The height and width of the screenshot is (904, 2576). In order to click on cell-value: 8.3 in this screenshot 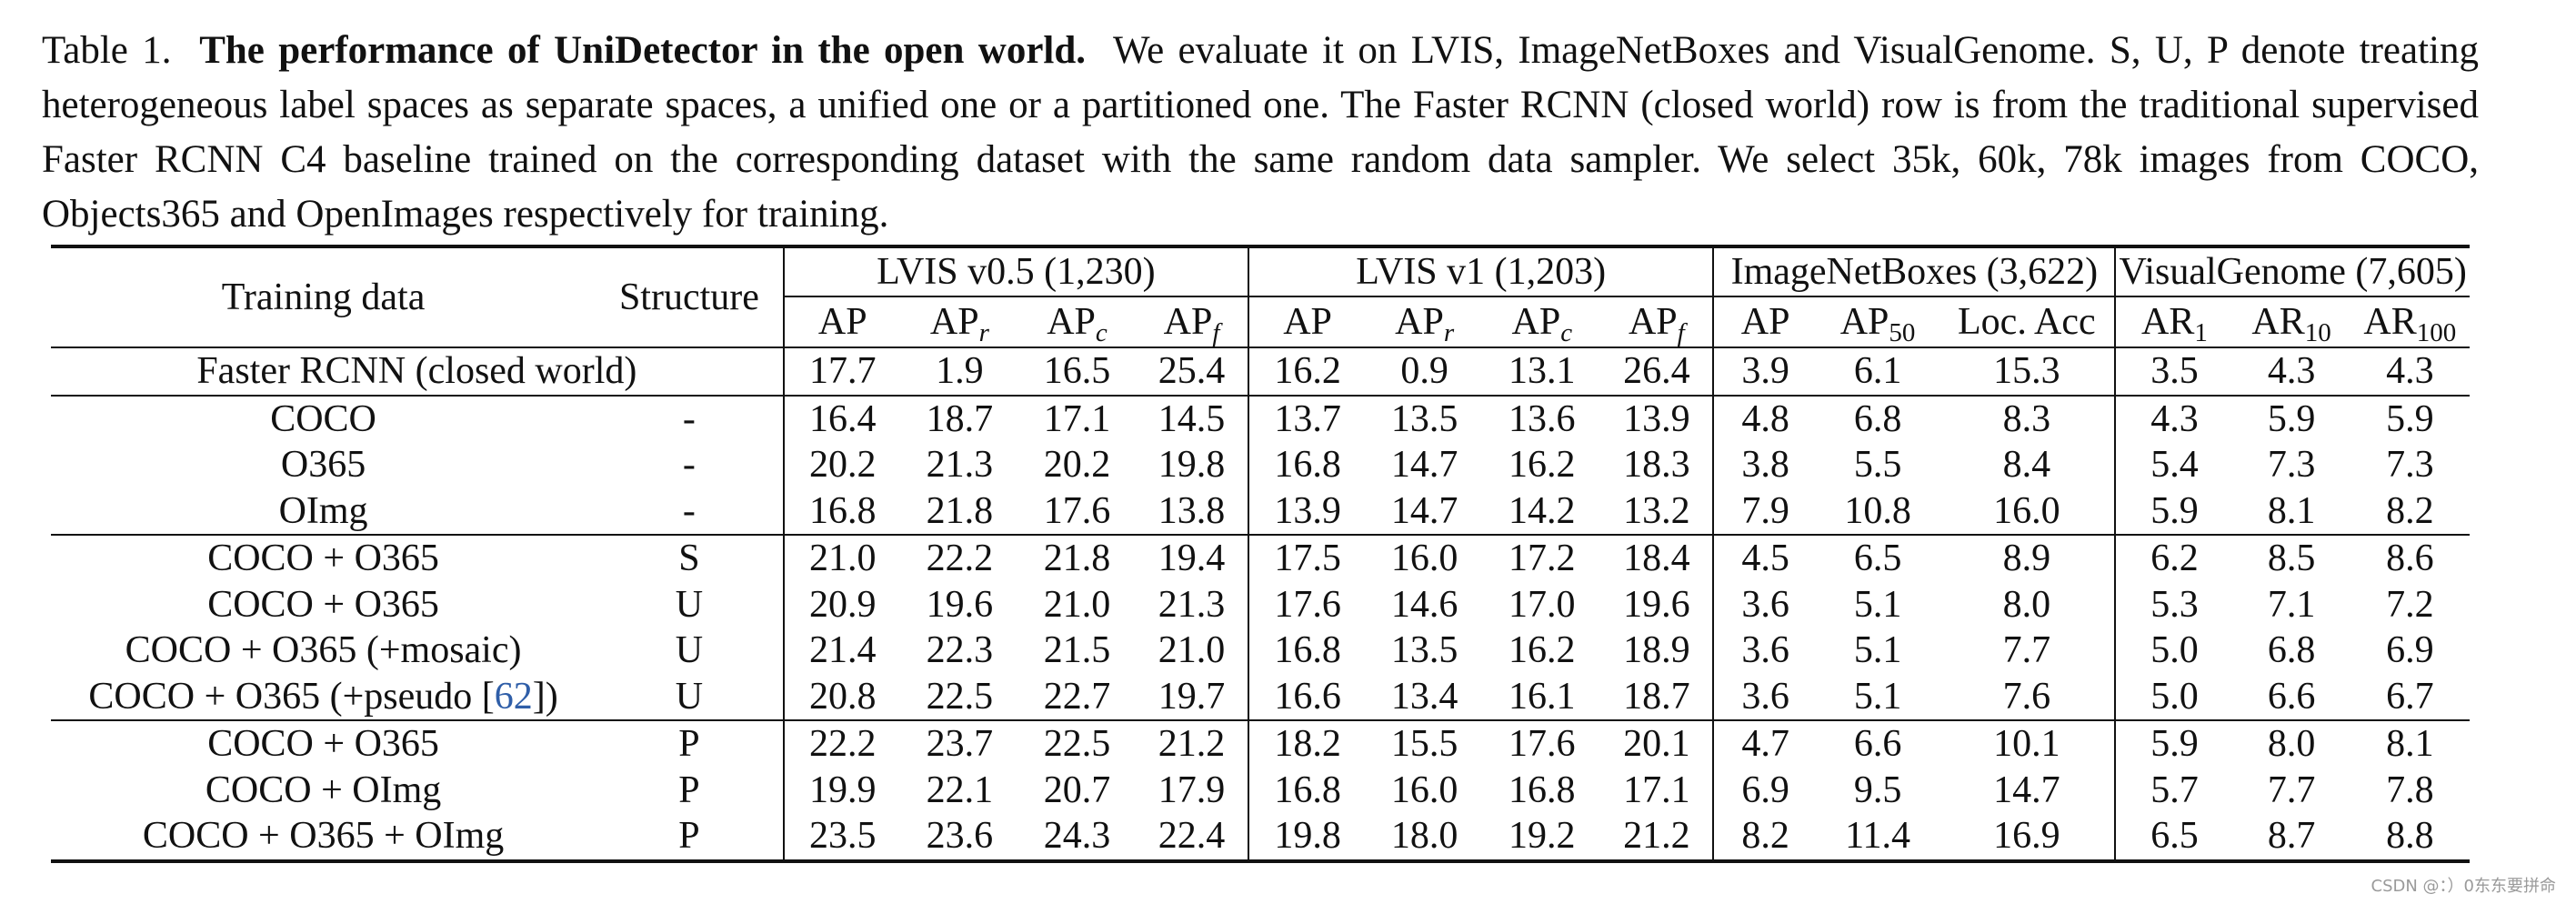, I will do `click(2028, 418)`.